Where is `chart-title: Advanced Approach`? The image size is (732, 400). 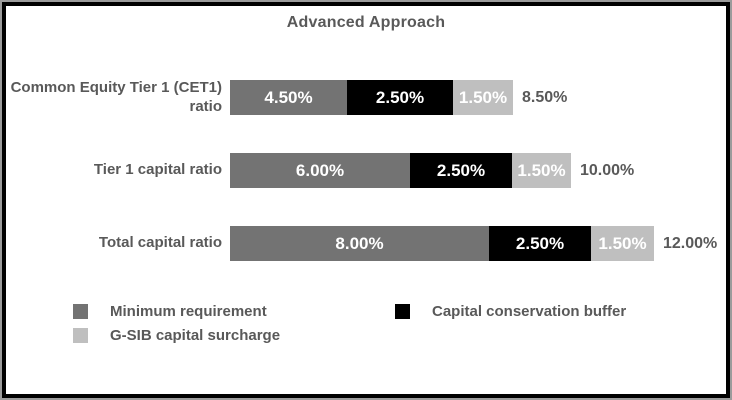 chart-title: Advanced Approach is located at coordinates (366, 22).